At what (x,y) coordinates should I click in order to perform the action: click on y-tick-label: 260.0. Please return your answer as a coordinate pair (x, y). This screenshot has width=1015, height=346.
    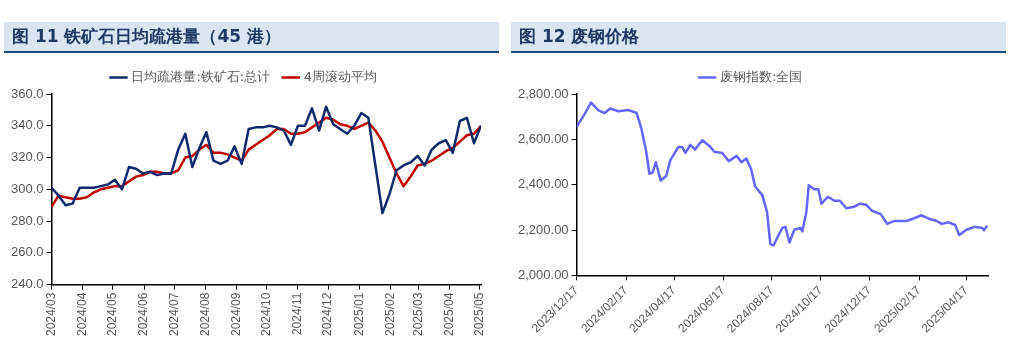
    Looking at the image, I should click on (27, 252).